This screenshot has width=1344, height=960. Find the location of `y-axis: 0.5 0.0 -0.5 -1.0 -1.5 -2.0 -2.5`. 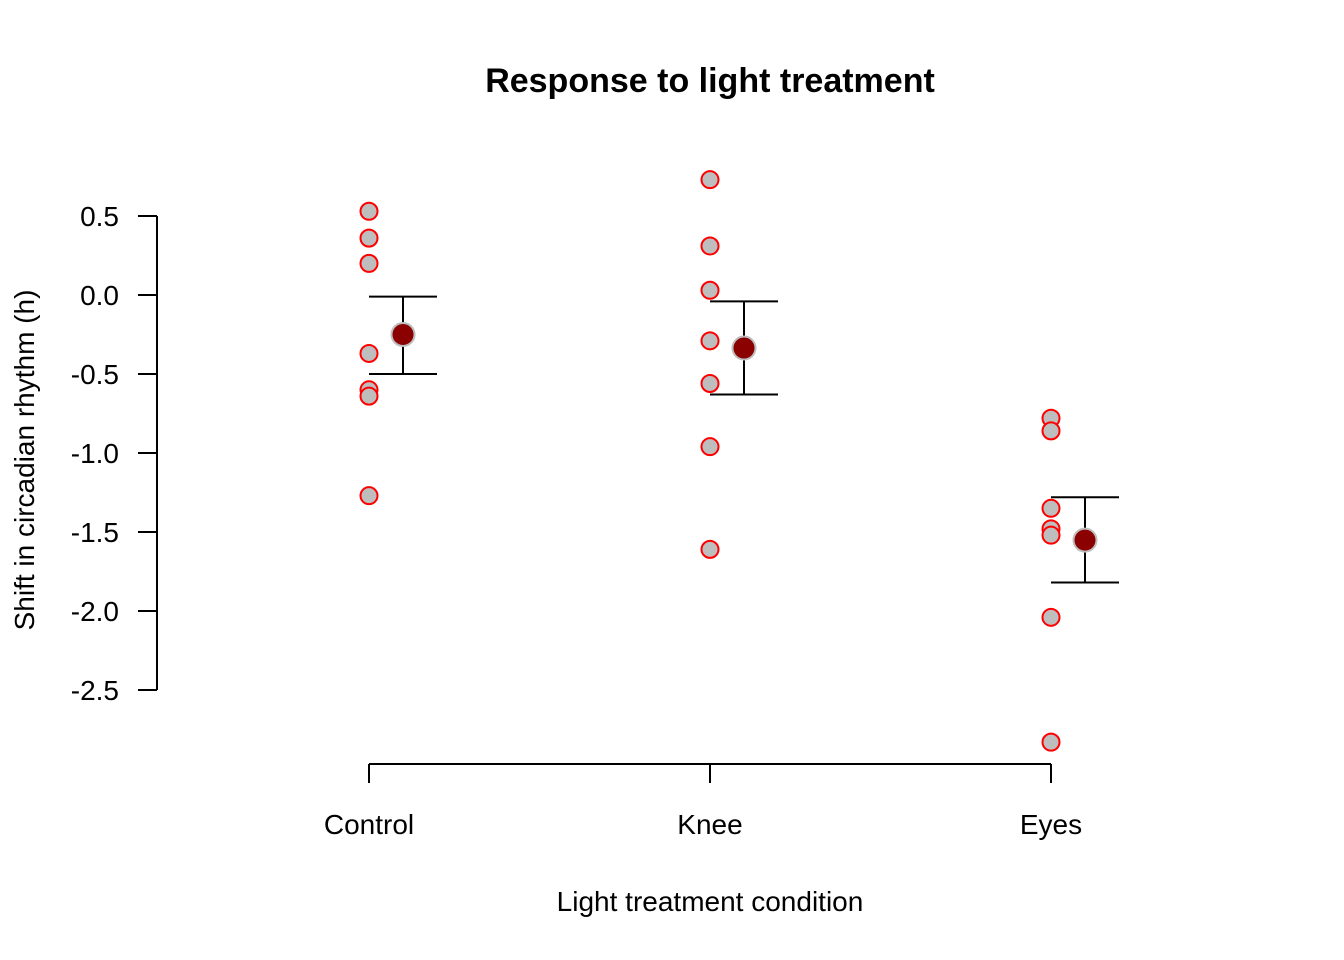

y-axis: 0.5 0.0 -0.5 -1.0 -1.5 -2.0 -2.5 is located at coordinates (114, 453).